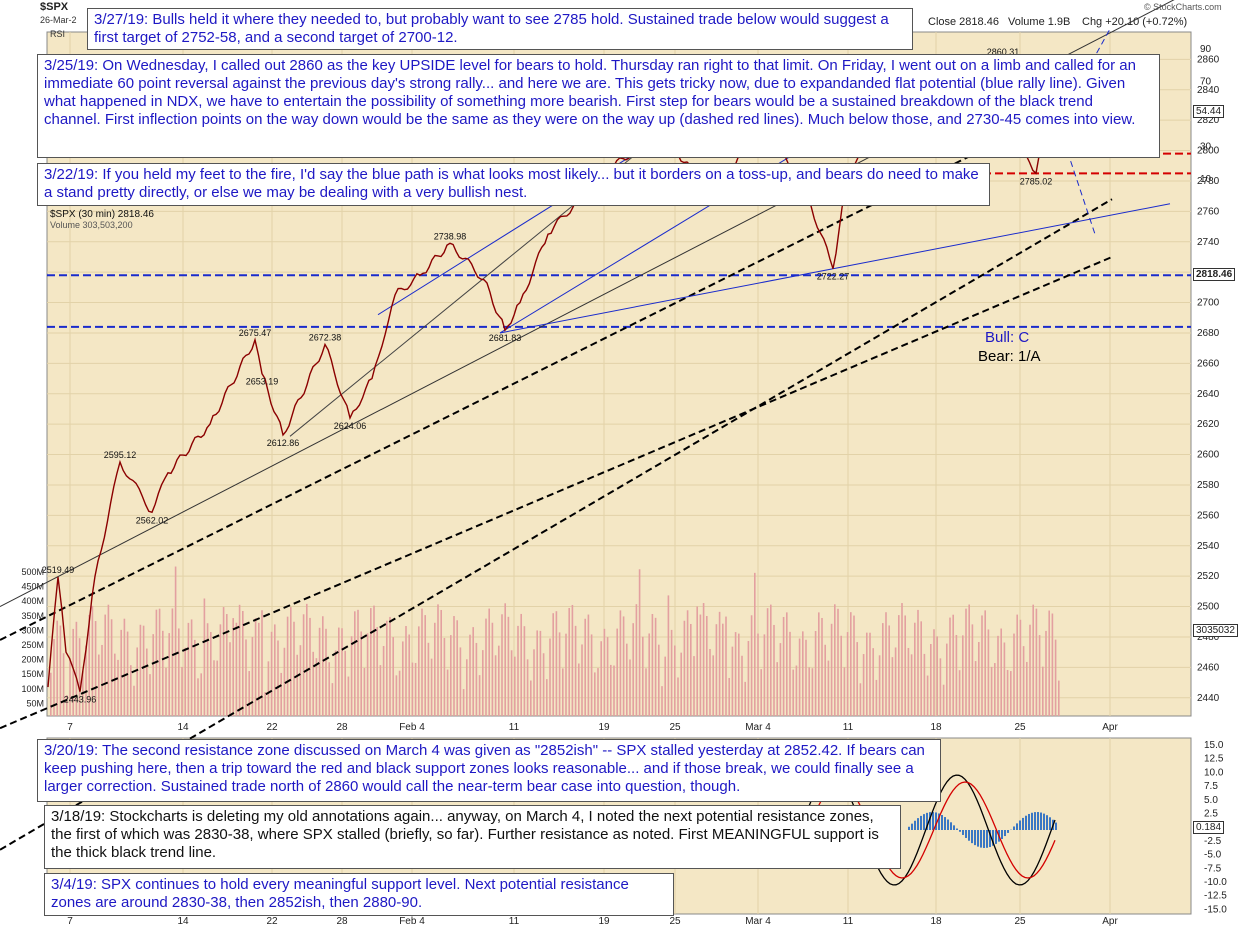 Image resolution: width=1240 pixels, height=933 pixels. Describe the element at coordinates (272, 727) in the screenshot. I see `date-tick-label: 22` at that location.